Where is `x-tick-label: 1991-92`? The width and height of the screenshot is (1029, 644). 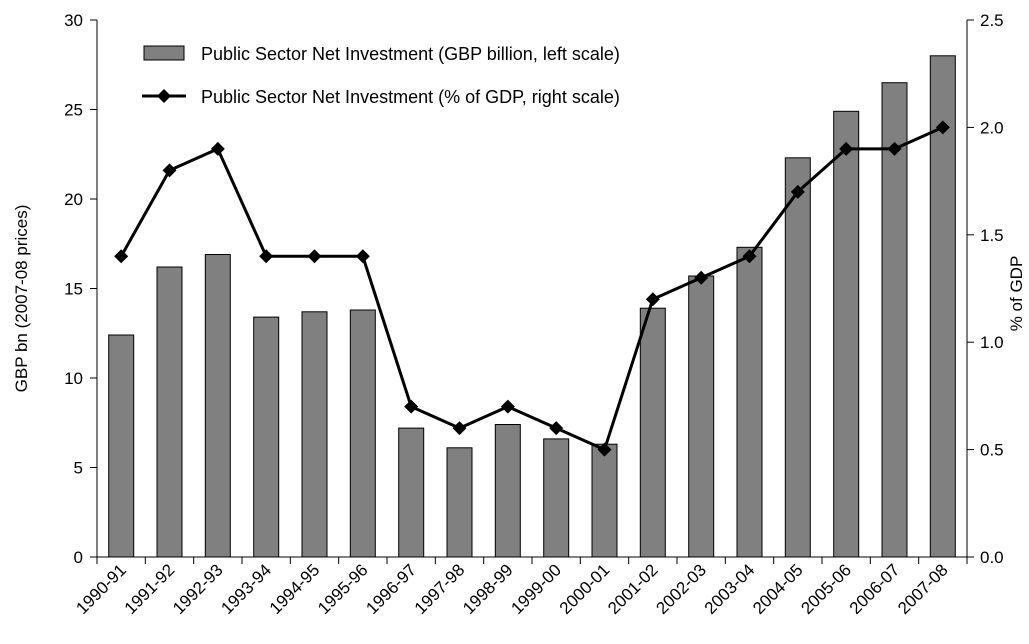
x-tick-label: 1991-92 is located at coordinates (150, 589).